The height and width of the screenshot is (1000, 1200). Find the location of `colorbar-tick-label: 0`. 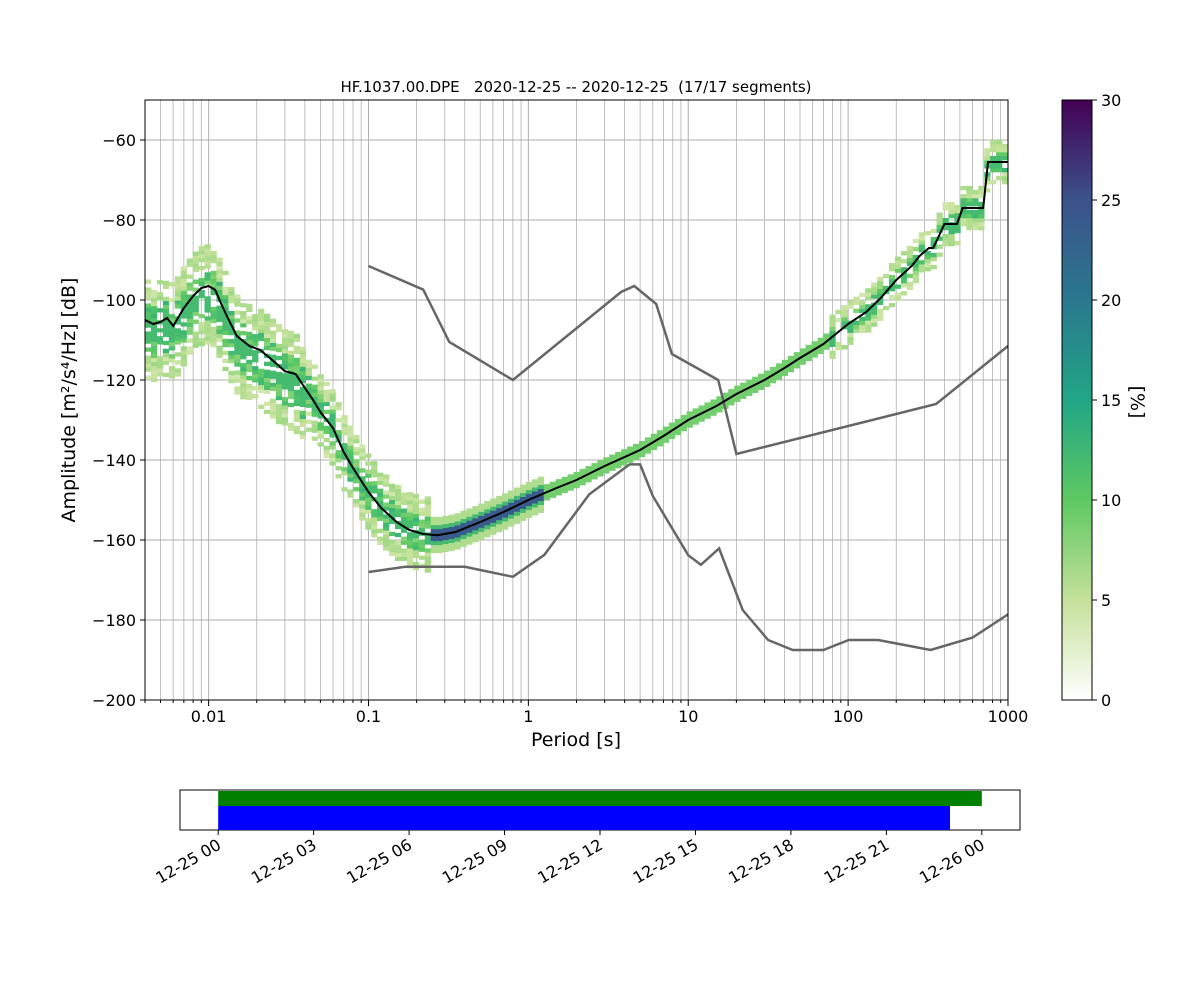

colorbar-tick-label: 0 is located at coordinates (1106, 700).